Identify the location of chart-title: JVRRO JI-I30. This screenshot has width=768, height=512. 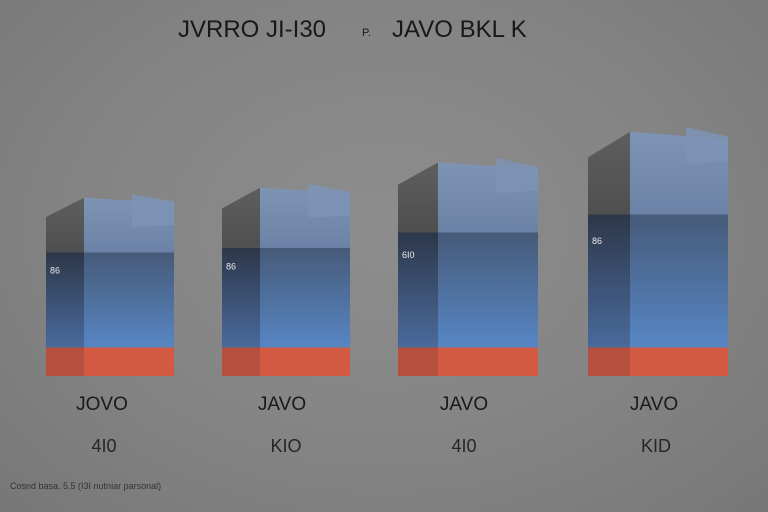
(252, 29).